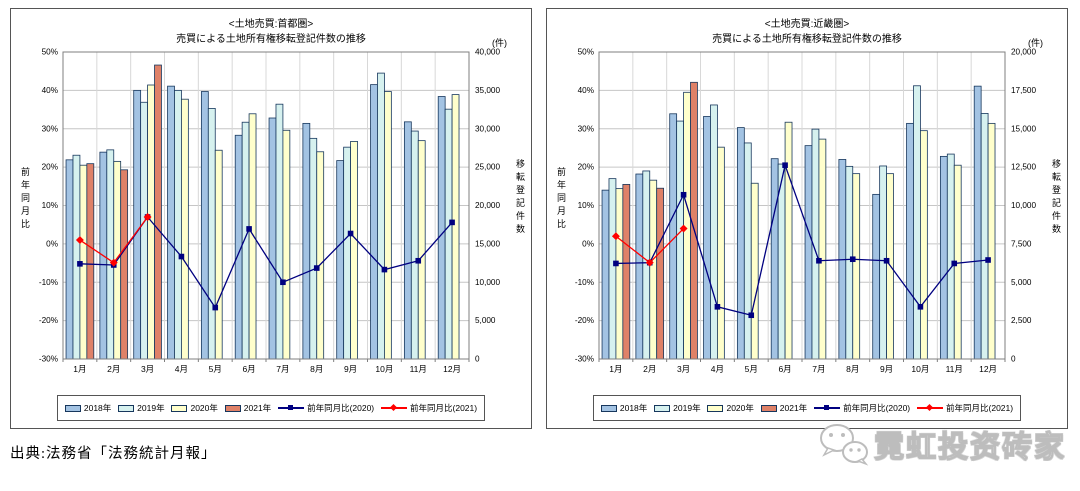 Image resolution: width=1080 pixels, height=491 pixels. What do you see at coordinates (920, 369) in the screenshot?
I see `x-label: 10月` at bounding box center [920, 369].